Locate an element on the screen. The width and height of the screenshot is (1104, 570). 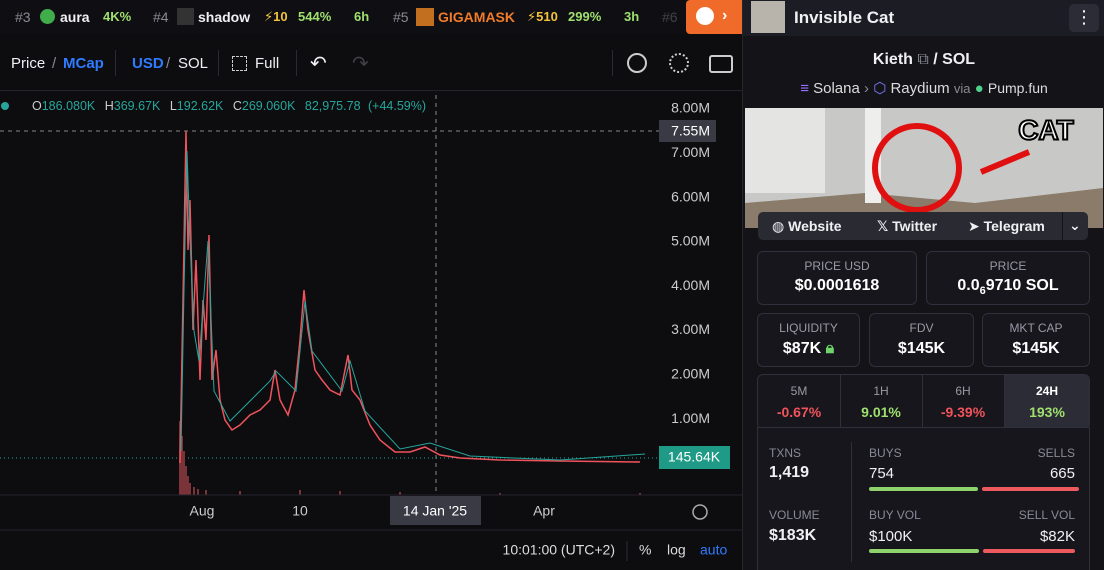
label: 1H is located at coordinates (881, 391).